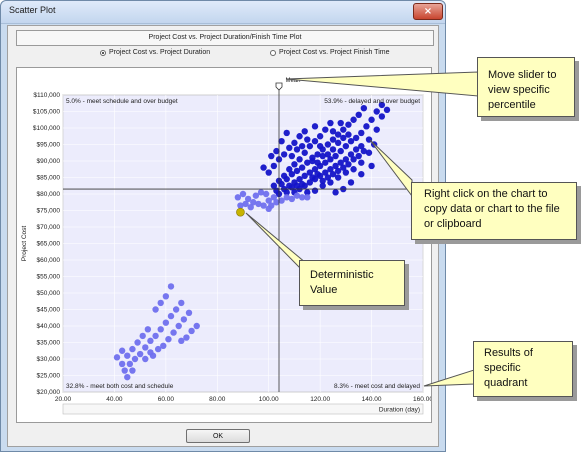 The height and width of the screenshot is (454, 585). What do you see at coordinates (49, 194) in the screenshot?
I see `y-tick-label: $80,000` at bounding box center [49, 194].